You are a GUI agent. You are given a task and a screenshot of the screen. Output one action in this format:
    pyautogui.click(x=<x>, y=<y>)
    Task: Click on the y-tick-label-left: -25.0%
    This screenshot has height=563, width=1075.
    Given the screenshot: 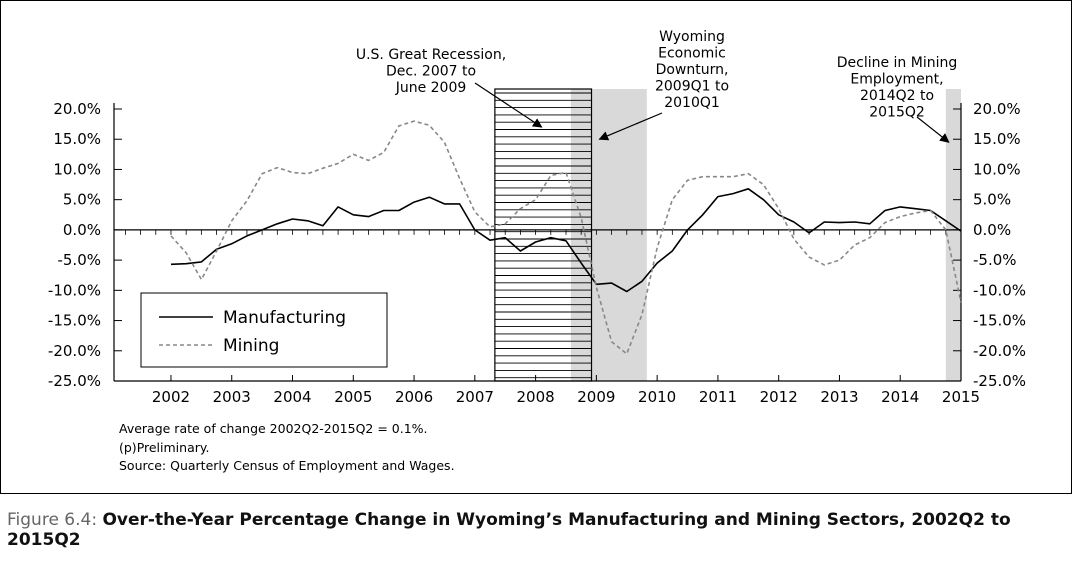 What is the action you would take?
    pyautogui.click(x=74, y=381)
    